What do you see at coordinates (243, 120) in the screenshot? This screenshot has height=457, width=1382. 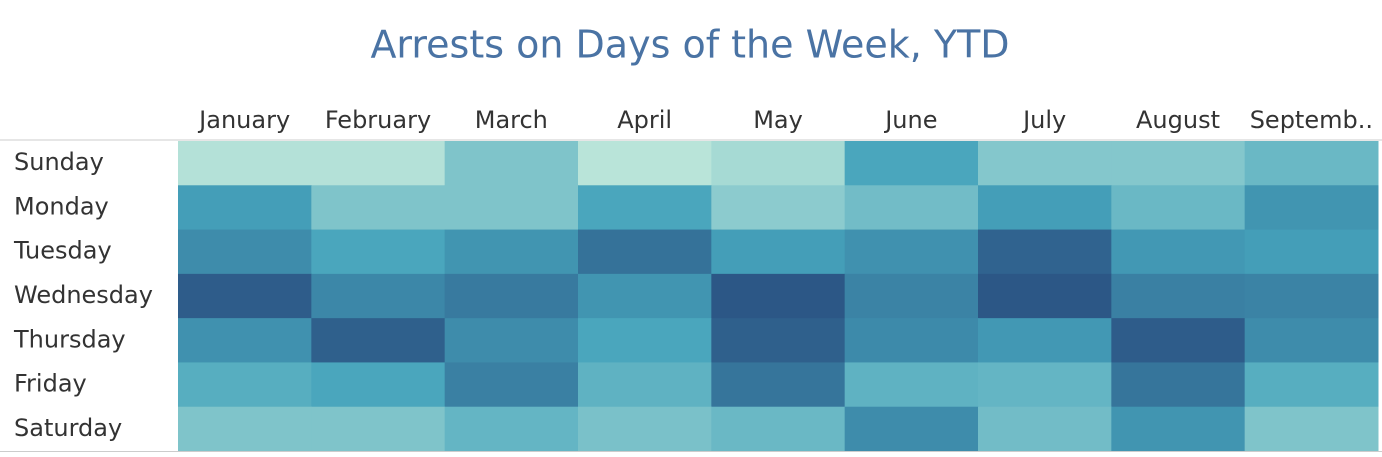 I see `column-label: January` at bounding box center [243, 120].